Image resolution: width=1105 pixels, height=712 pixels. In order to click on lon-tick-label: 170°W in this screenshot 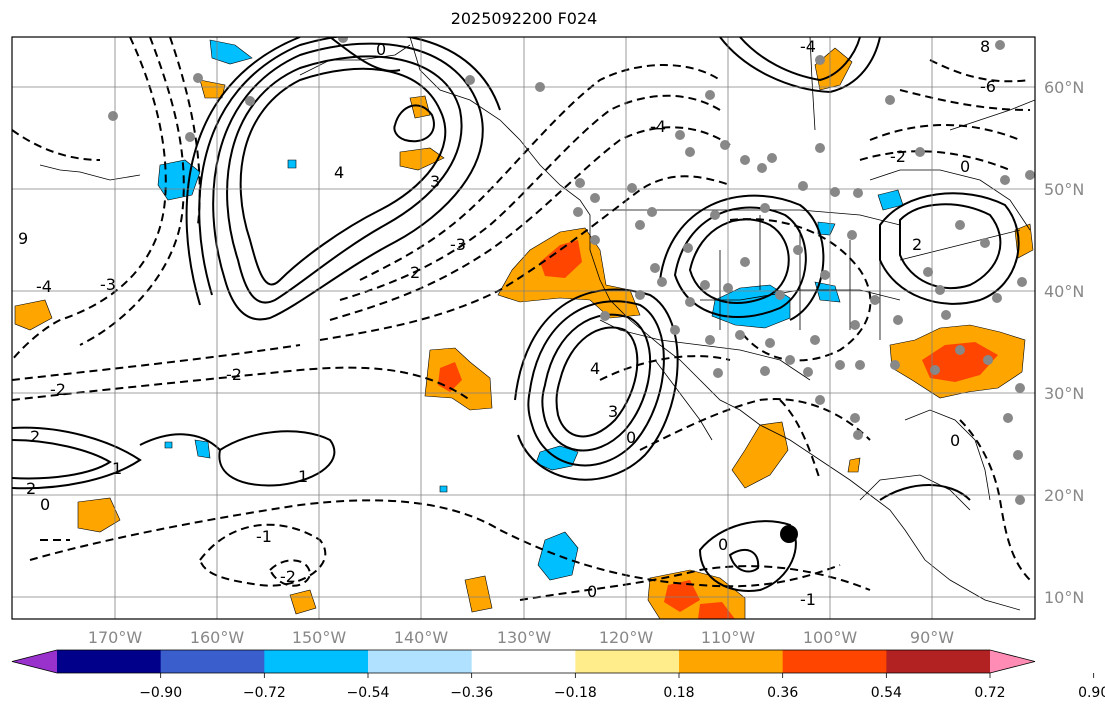, I will do `click(115, 637)`.